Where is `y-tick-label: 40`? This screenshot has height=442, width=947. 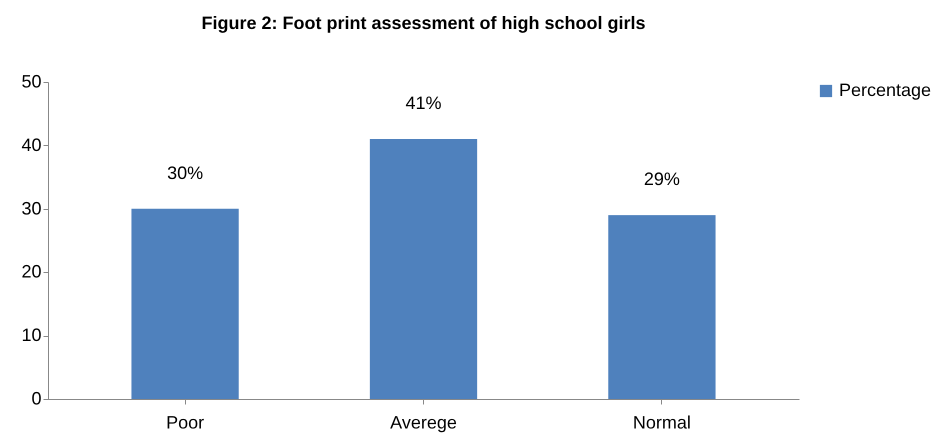 y-tick-label: 40 is located at coordinates (31, 144).